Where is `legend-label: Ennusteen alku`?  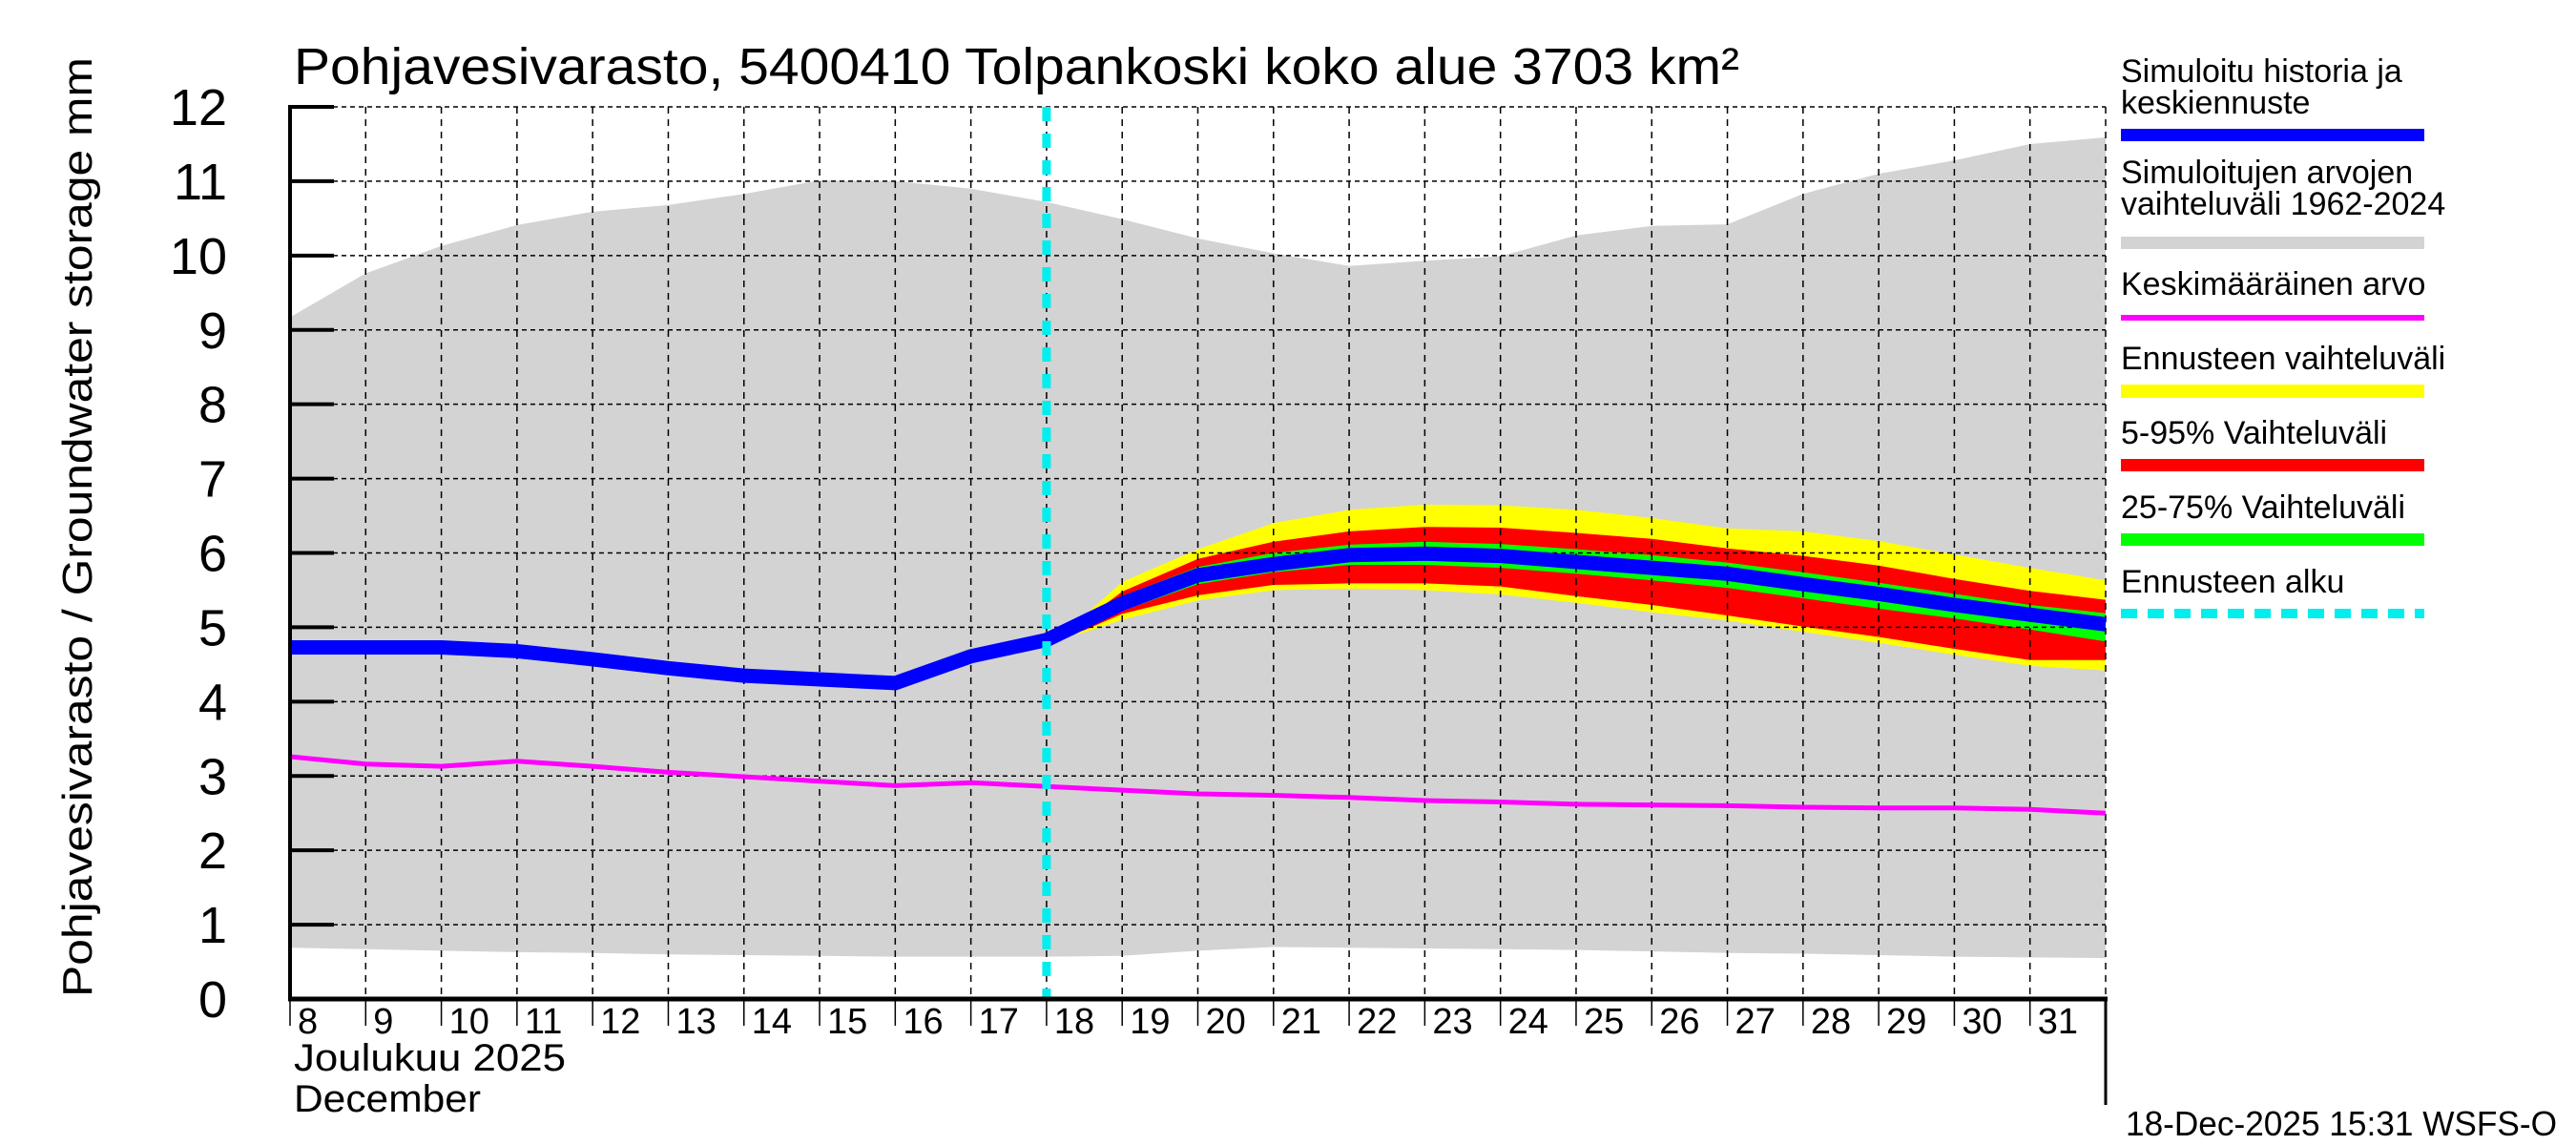 legend-label: Ennusteen alku is located at coordinates (2232, 582).